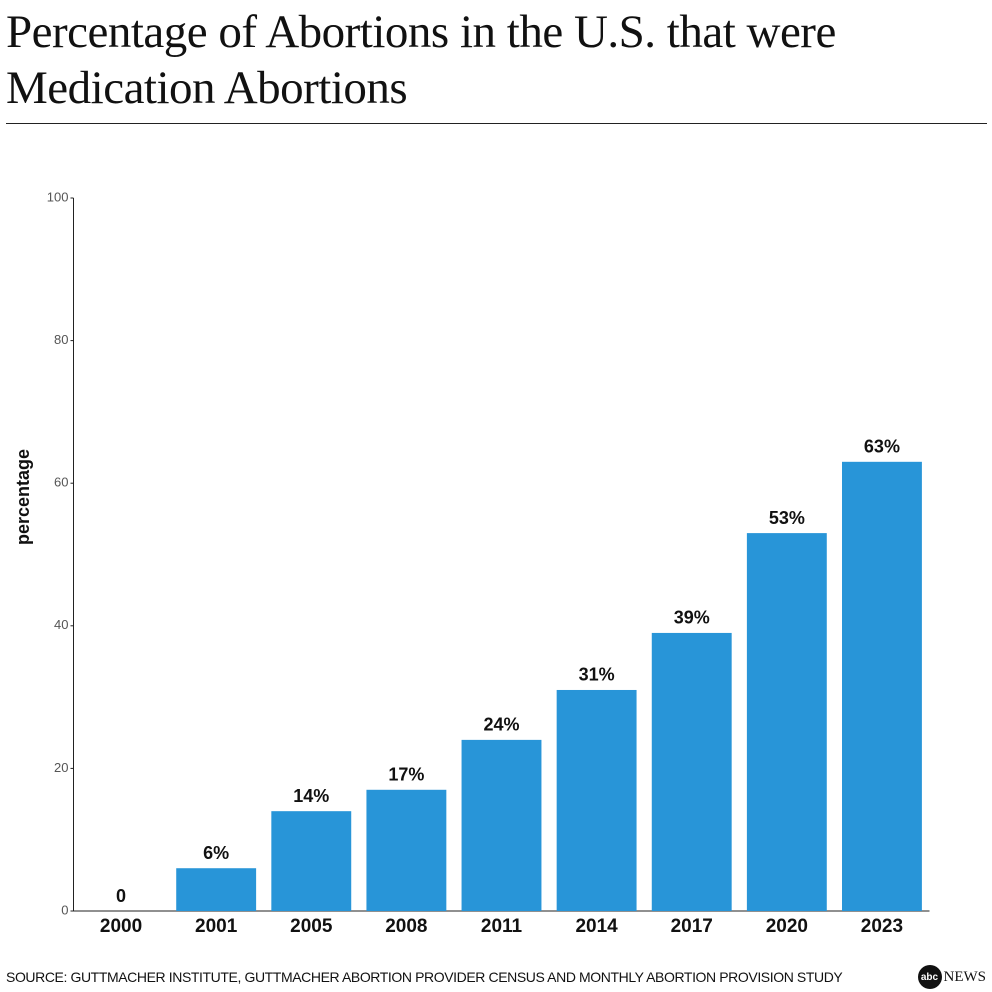 The width and height of the screenshot is (992, 992). What do you see at coordinates (501, 725) in the screenshot?
I see `value-label: 24%` at bounding box center [501, 725].